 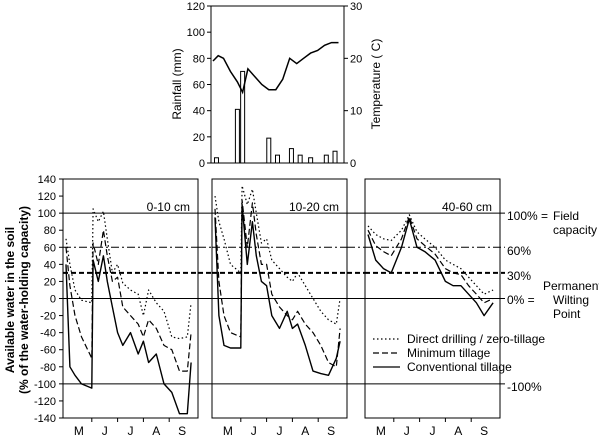 I want to click on month-label-1-3: A, so click(x=305, y=431).